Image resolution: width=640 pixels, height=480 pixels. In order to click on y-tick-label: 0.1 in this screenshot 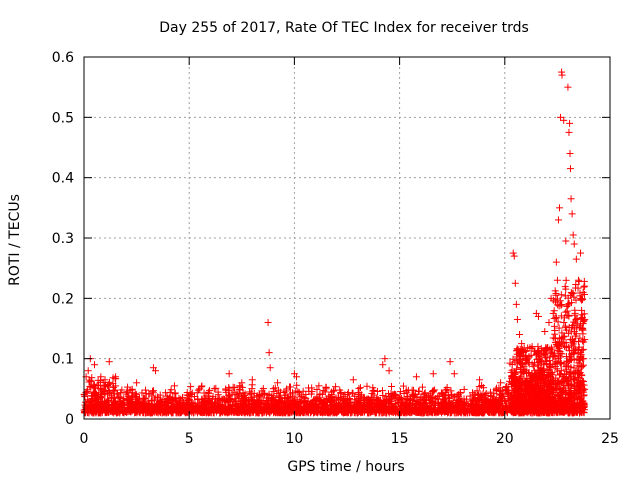, I will do `click(63, 360)`.